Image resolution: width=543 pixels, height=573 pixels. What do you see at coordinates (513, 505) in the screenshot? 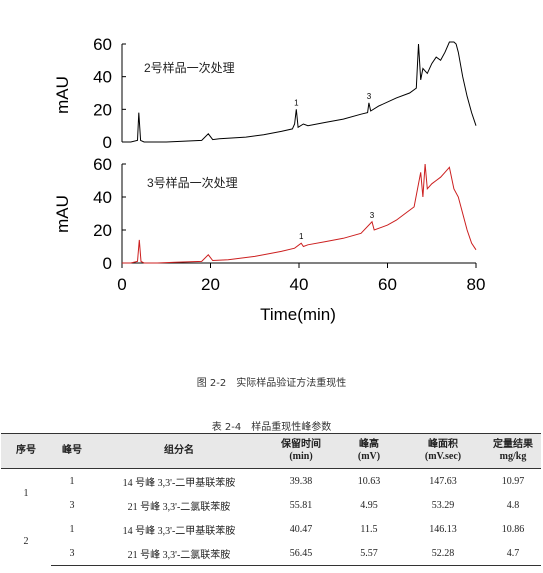
I see `cell-result: 4.8` at bounding box center [513, 505].